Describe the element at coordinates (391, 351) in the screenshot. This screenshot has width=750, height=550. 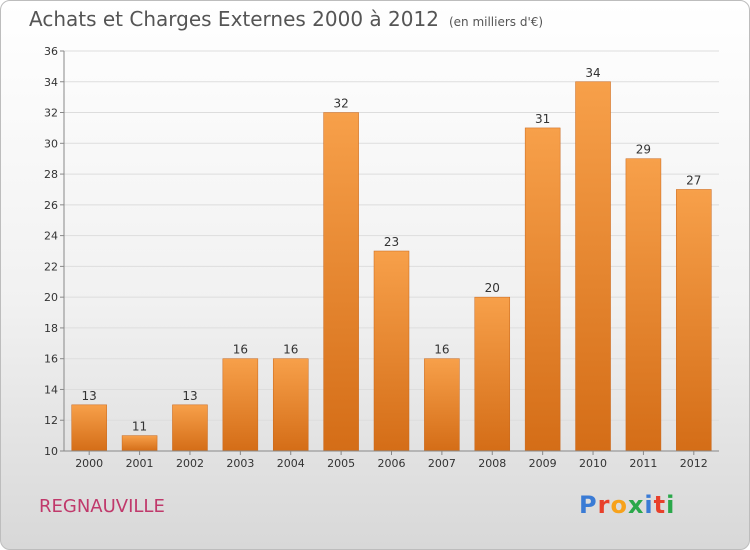
I see `bar-2006` at that location.